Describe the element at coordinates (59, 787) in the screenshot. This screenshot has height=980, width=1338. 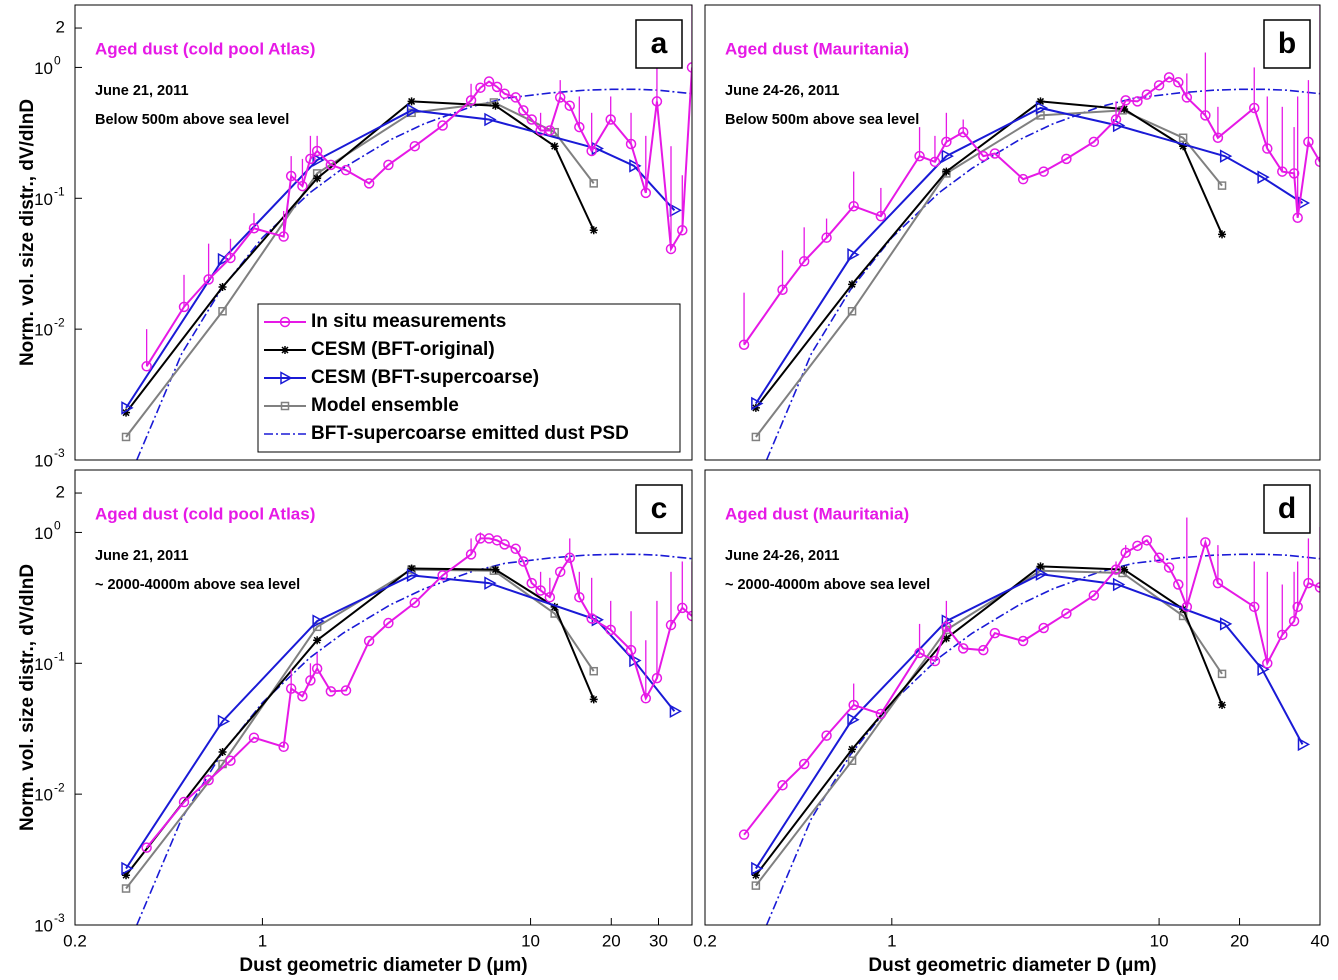
I see `y-tick-exponent: -2` at that location.